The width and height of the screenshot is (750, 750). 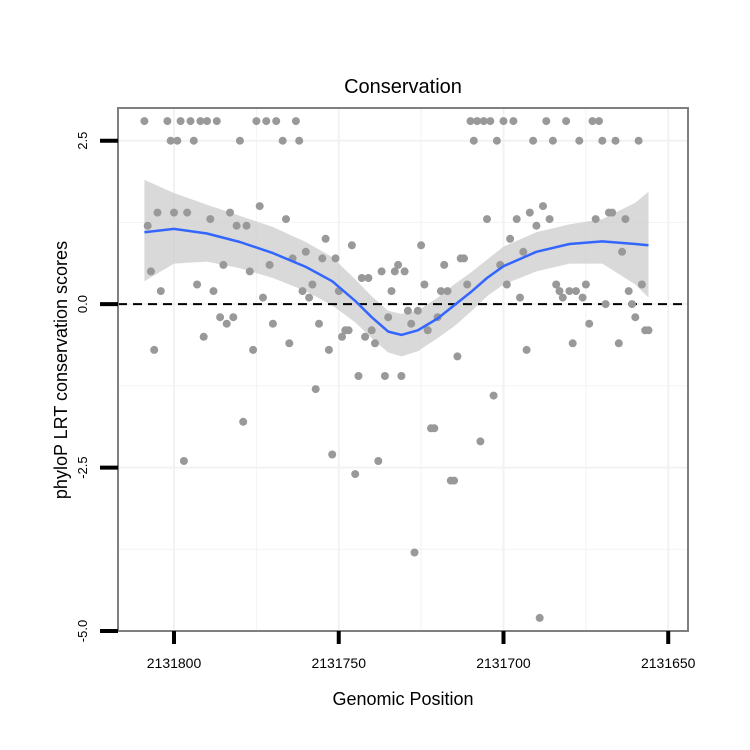 I want to click on smooth-line-layer, so click(x=396, y=282).